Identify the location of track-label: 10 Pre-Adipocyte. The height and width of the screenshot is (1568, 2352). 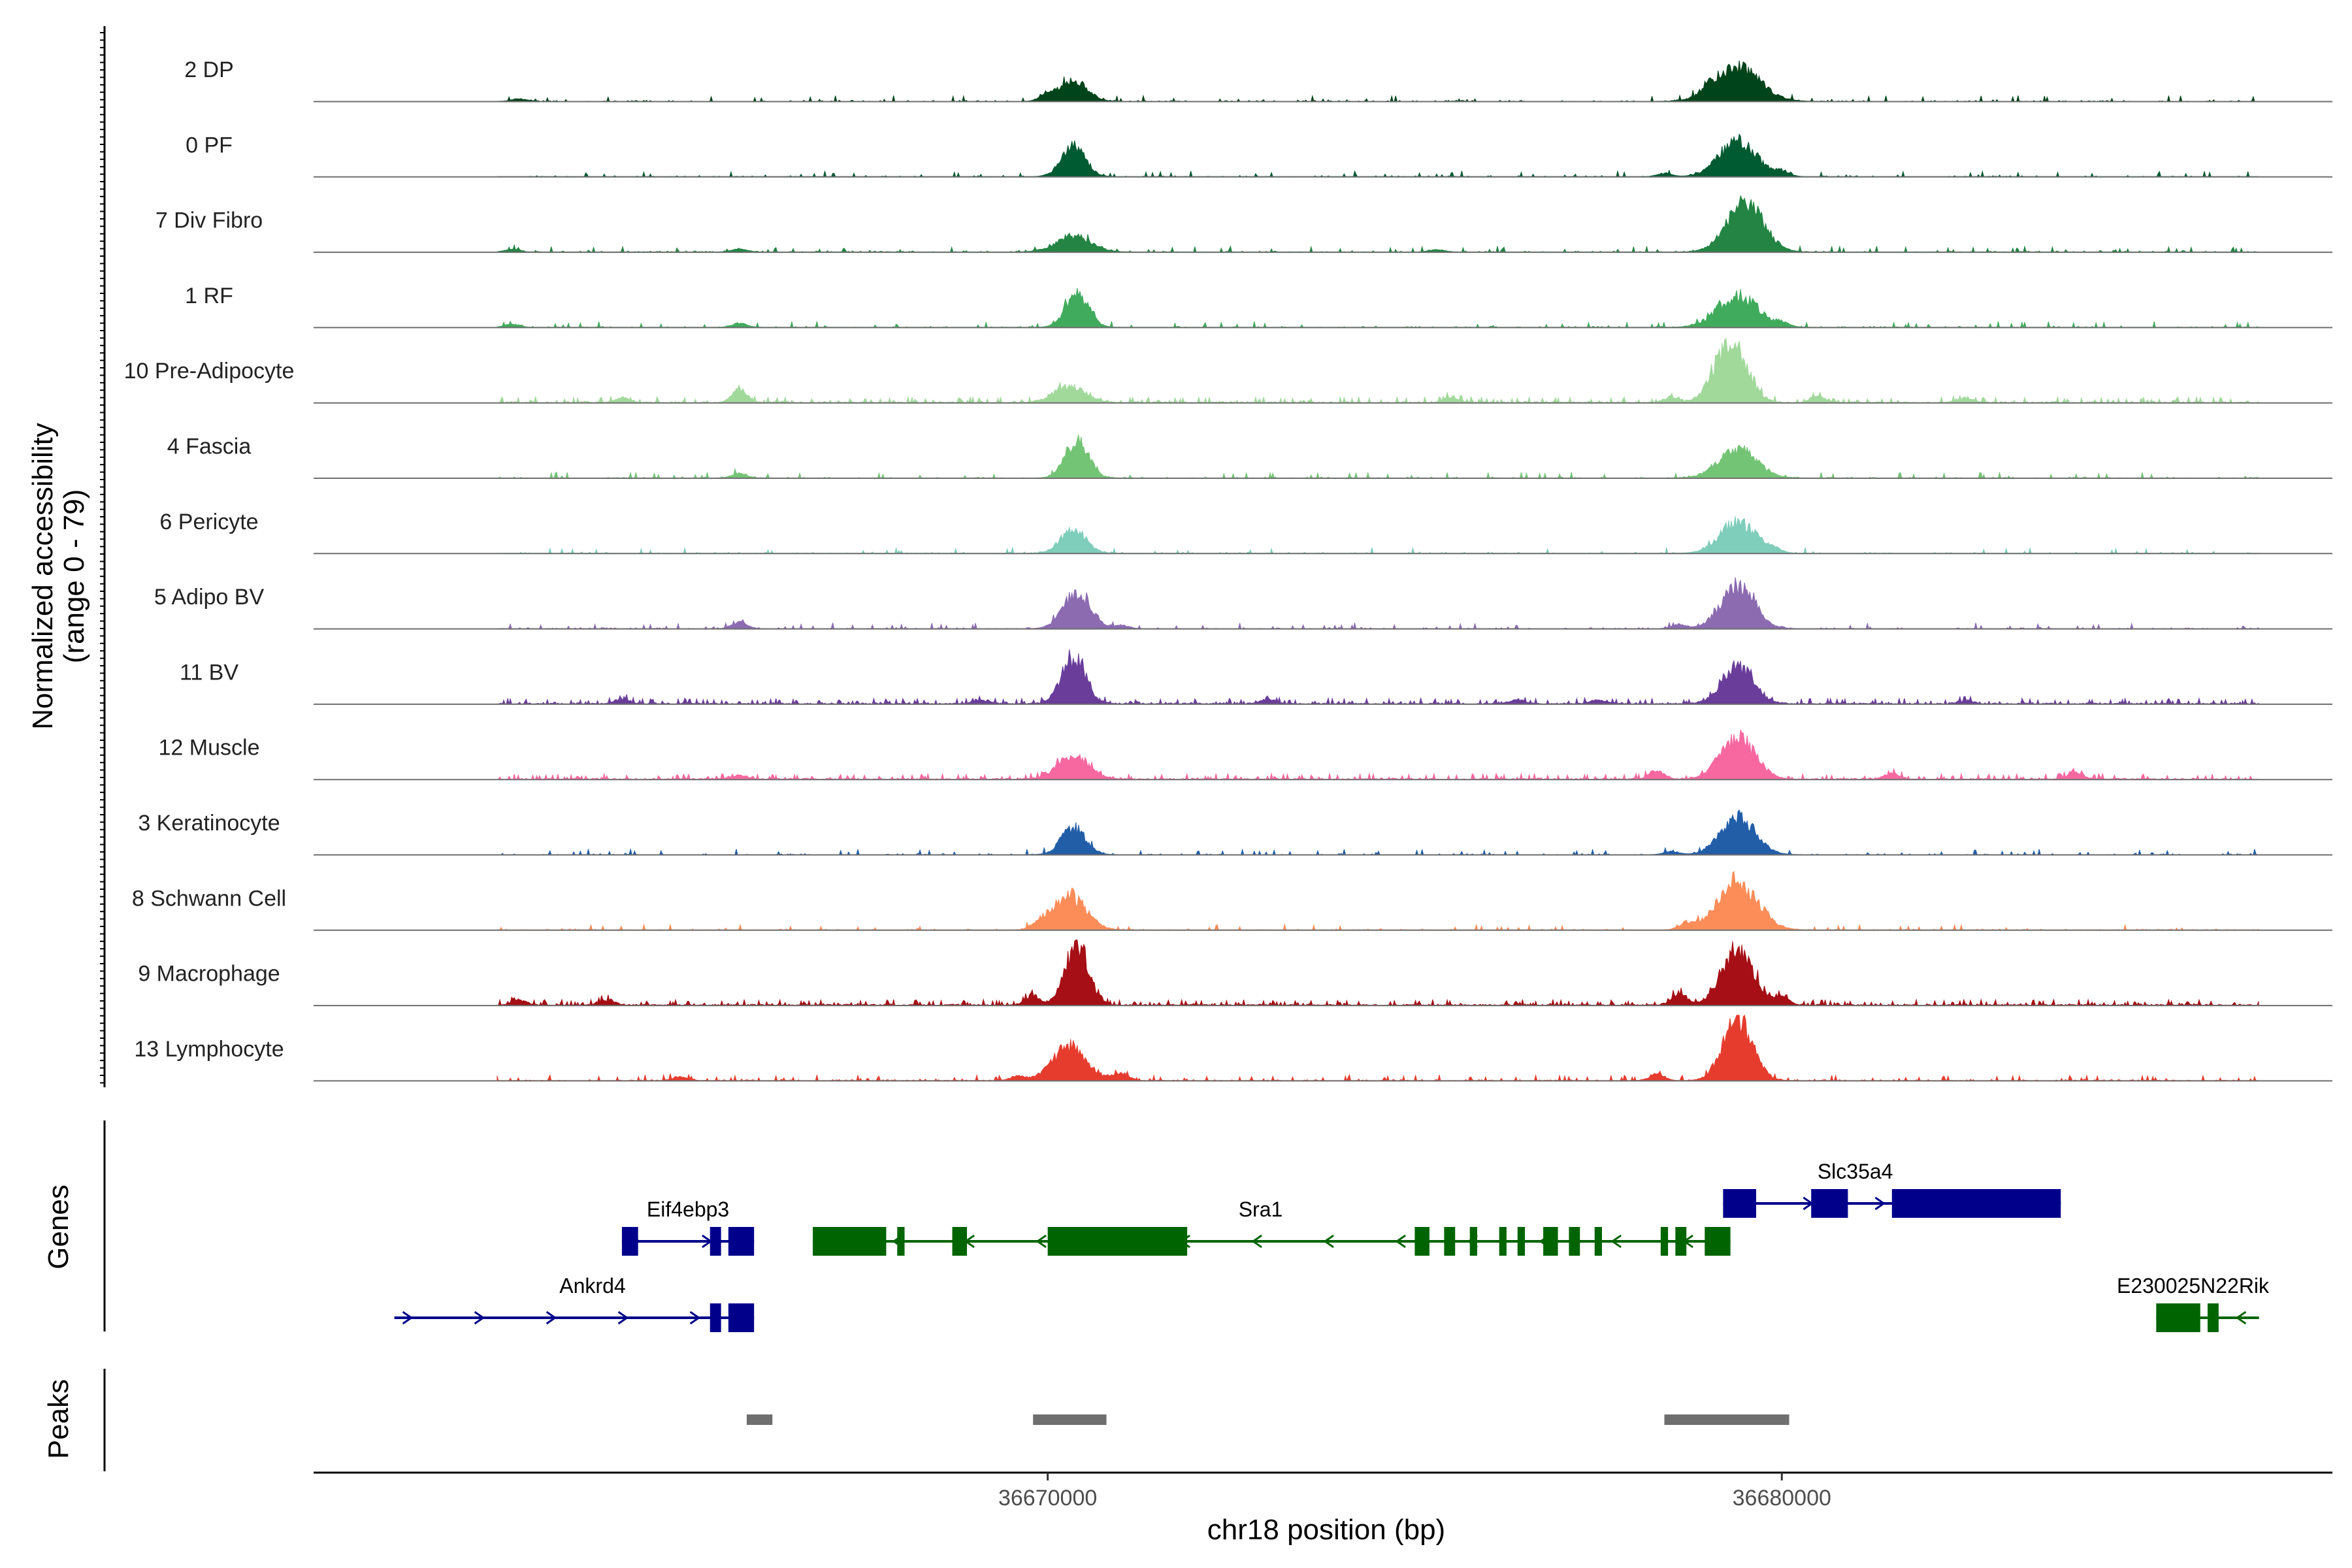
(209, 371).